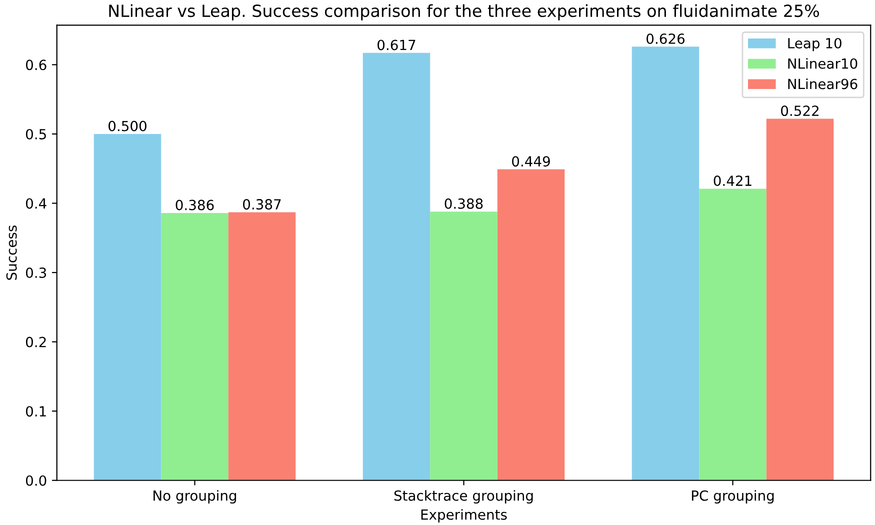 This screenshot has height=525, width=875. I want to click on y-tick-label: 0.2, so click(36, 342).